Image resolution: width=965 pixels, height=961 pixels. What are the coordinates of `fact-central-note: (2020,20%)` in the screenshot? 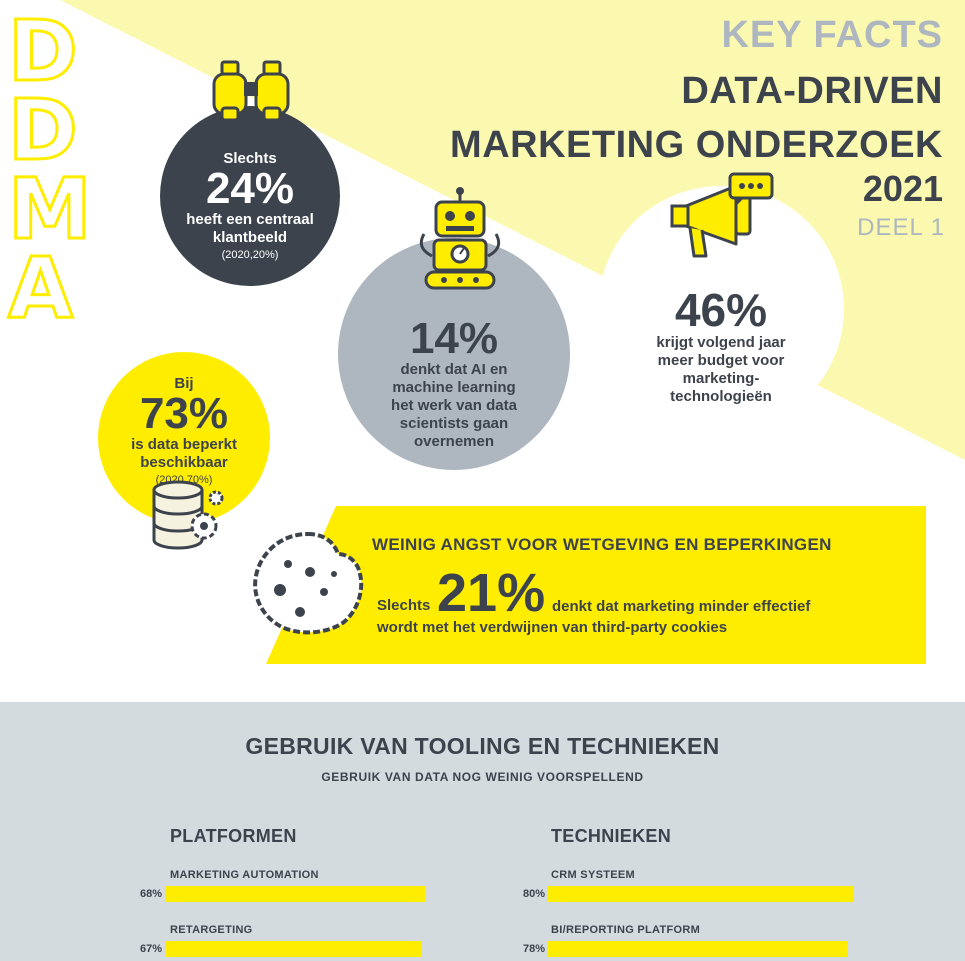 It's located at (250, 254).